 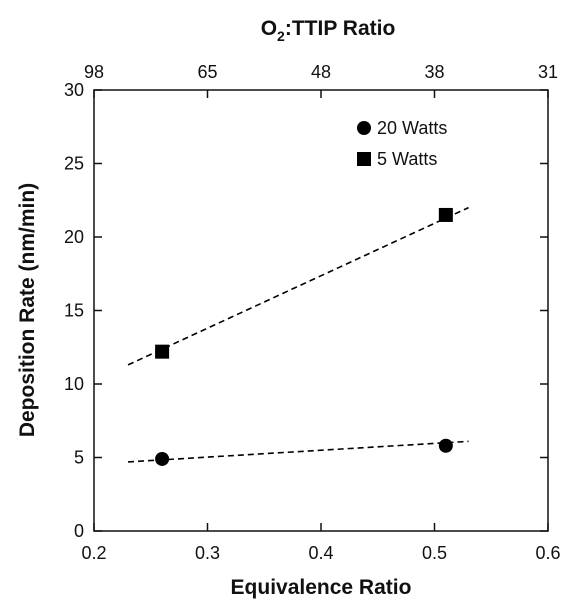 I want to click on top-tick-label: 48, so click(x=321, y=72).